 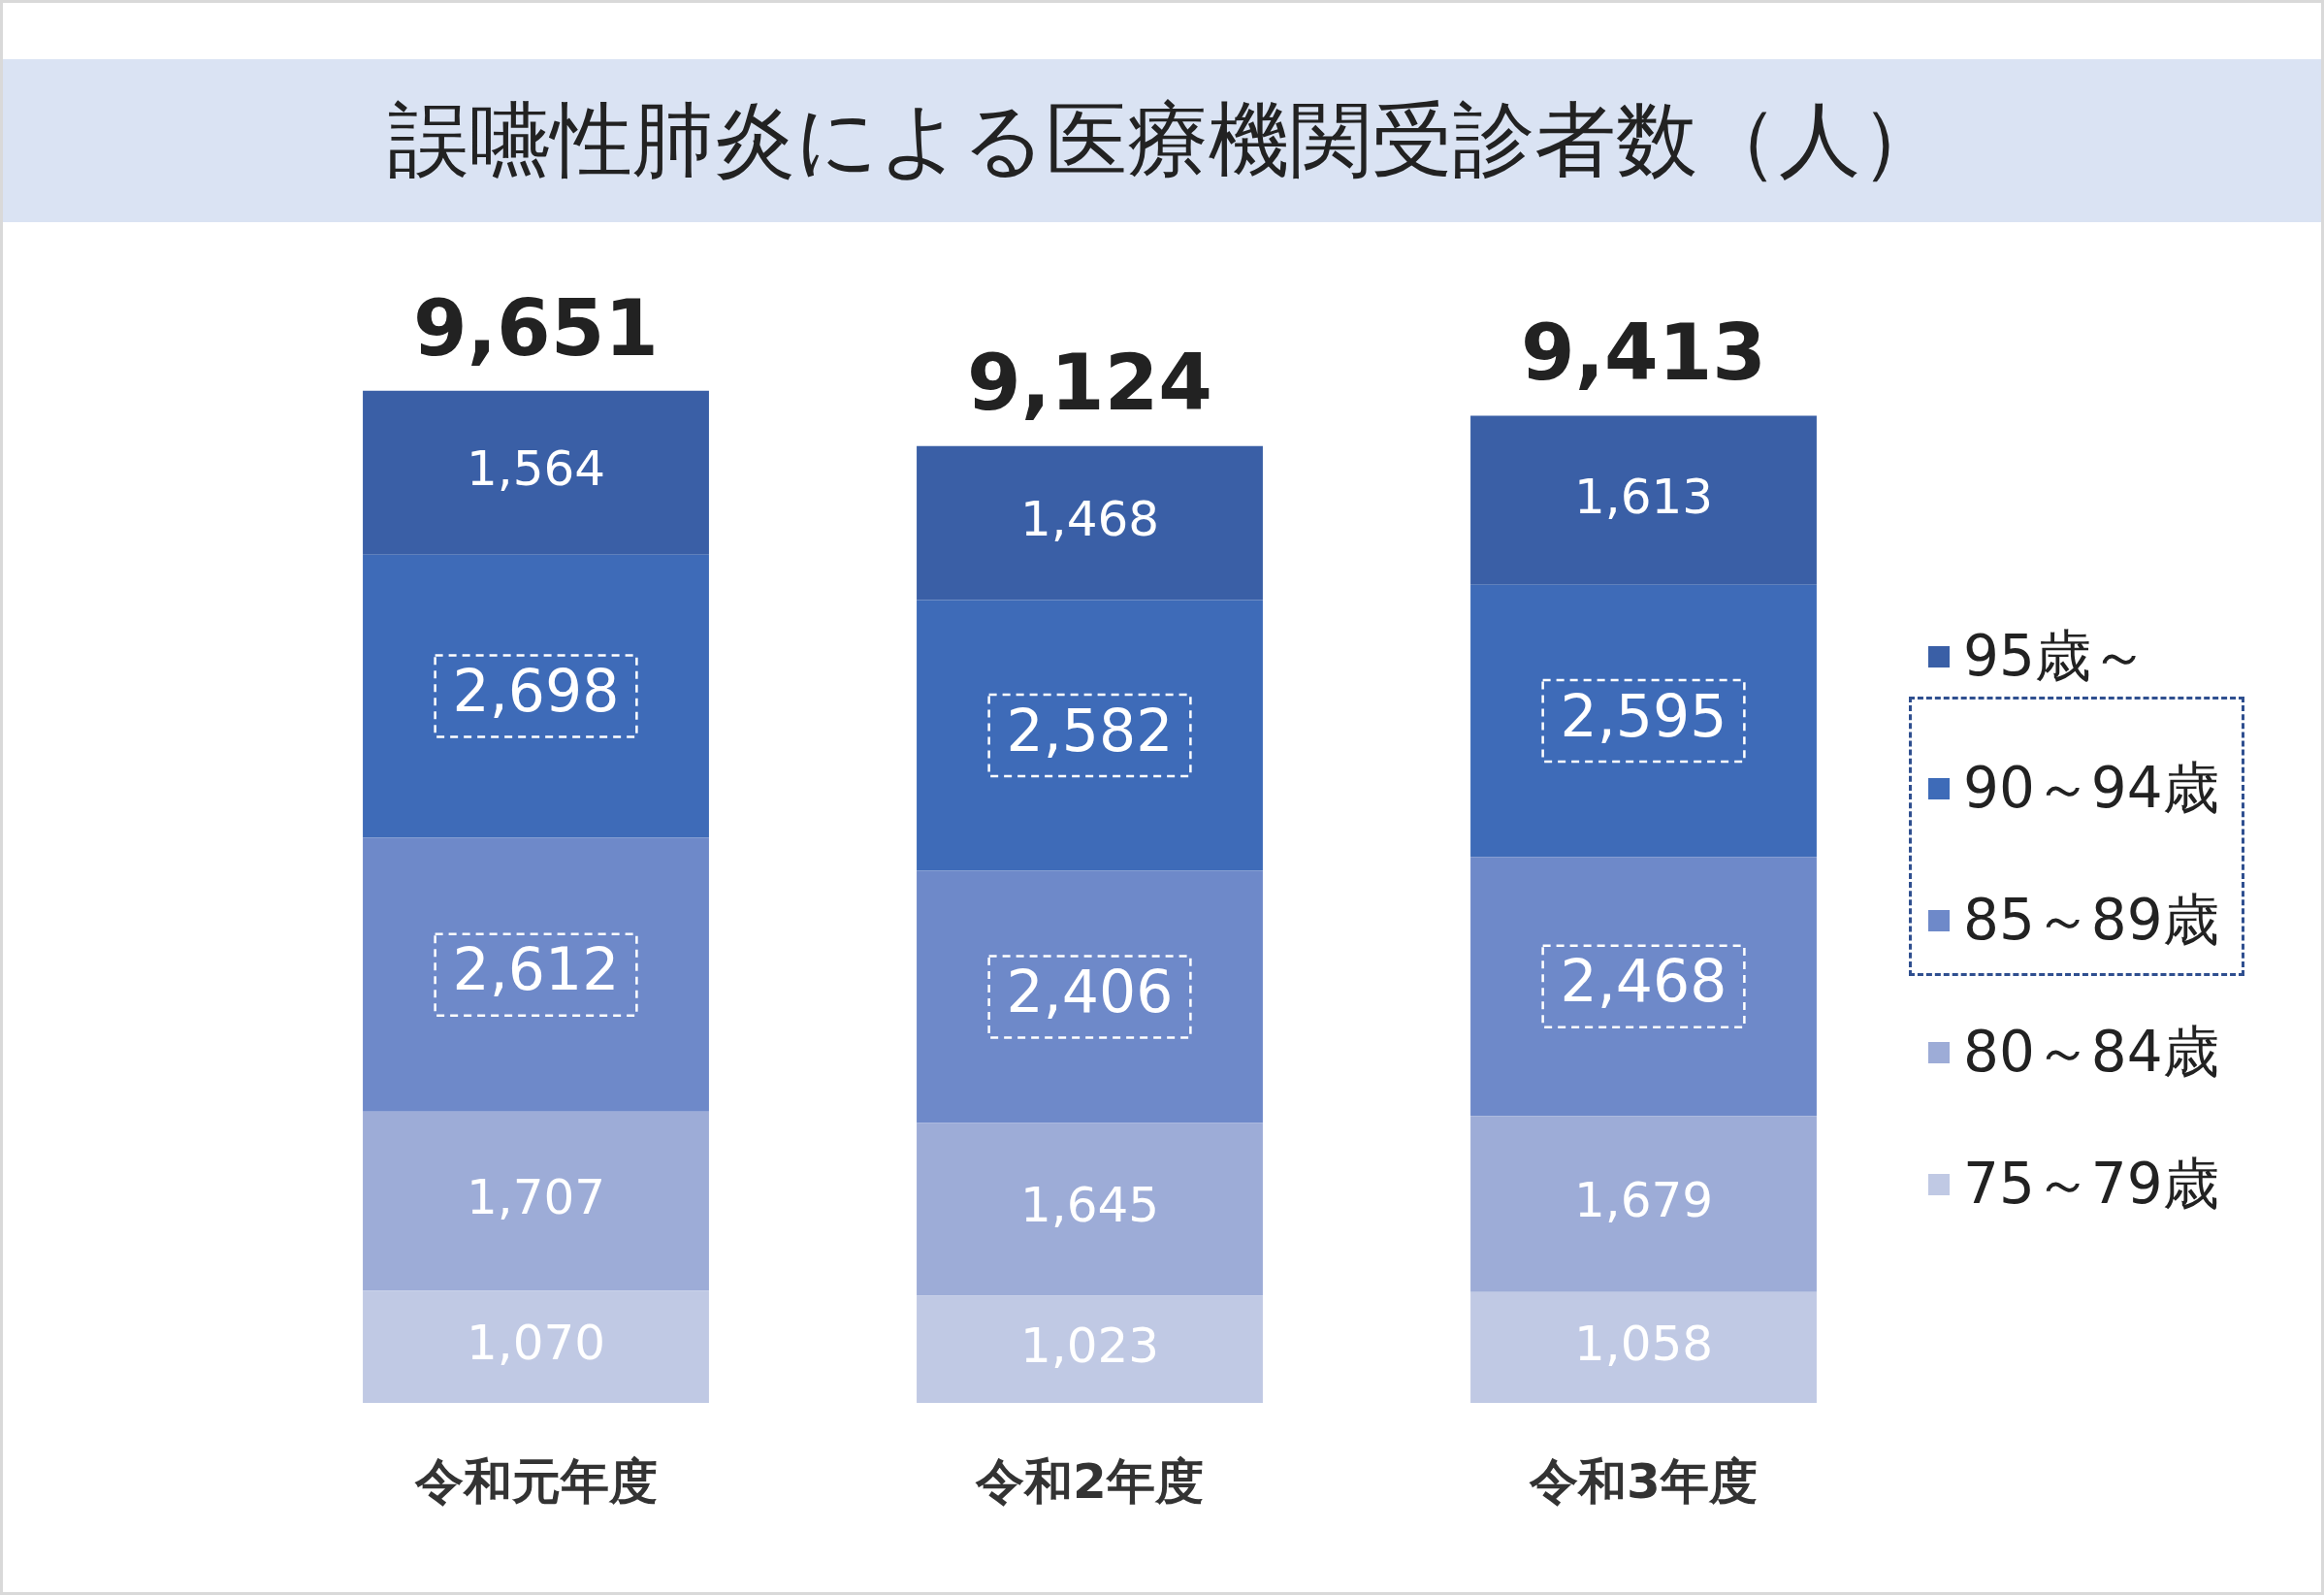 What do you see at coordinates (1090, 992) in the screenshot?
I see `data-label: 2,406` at bounding box center [1090, 992].